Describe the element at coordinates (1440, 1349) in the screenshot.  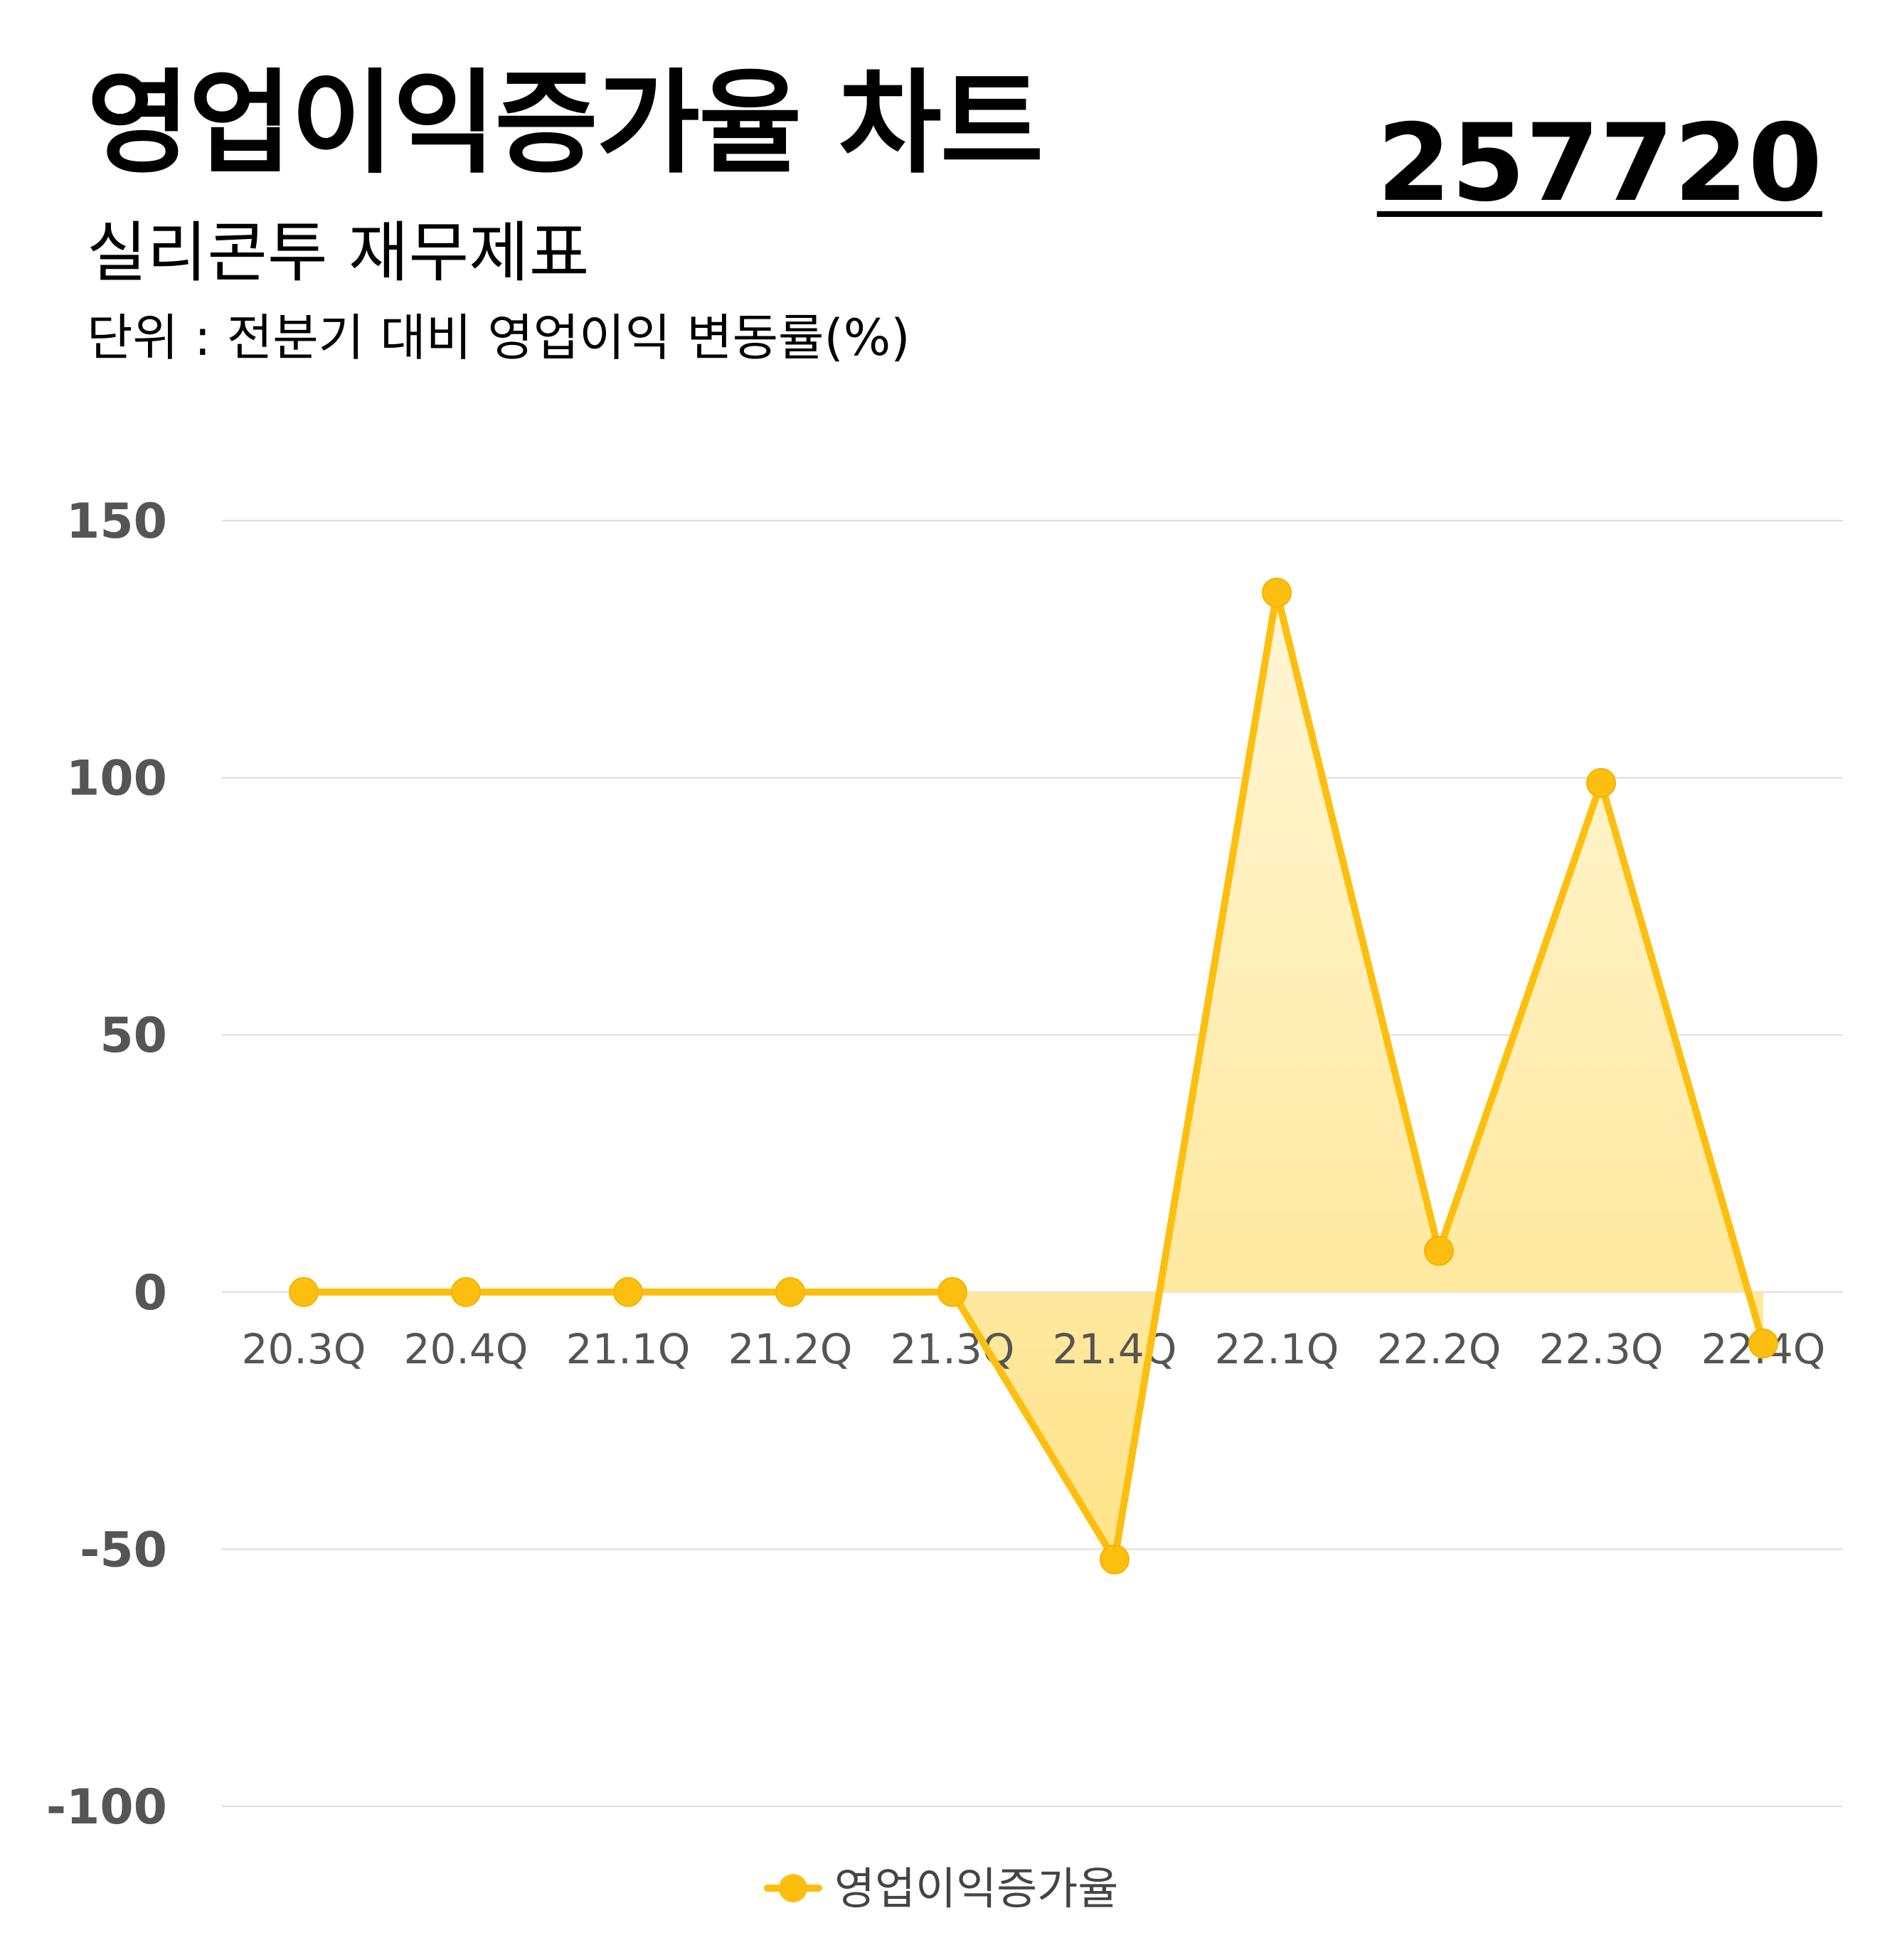
I see `x-tick-label: 22.2Q` at that location.